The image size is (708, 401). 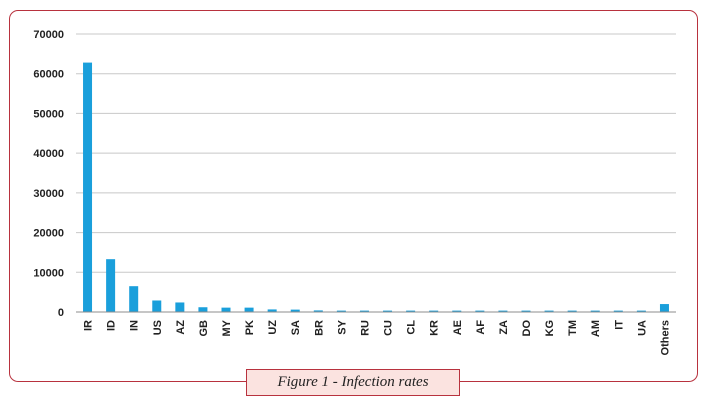 I want to click on bar-az, so click(x=180, y=307).